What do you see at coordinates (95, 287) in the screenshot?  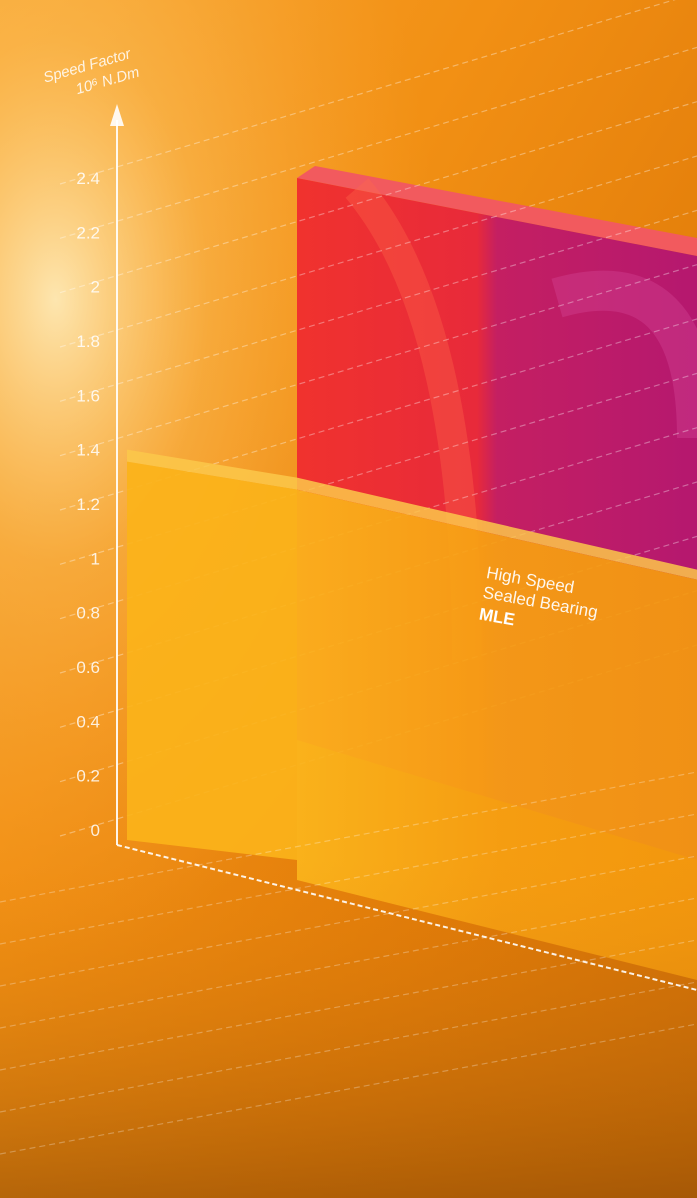 I see `y-tick-label: 2` at bounding box center [95, 287].